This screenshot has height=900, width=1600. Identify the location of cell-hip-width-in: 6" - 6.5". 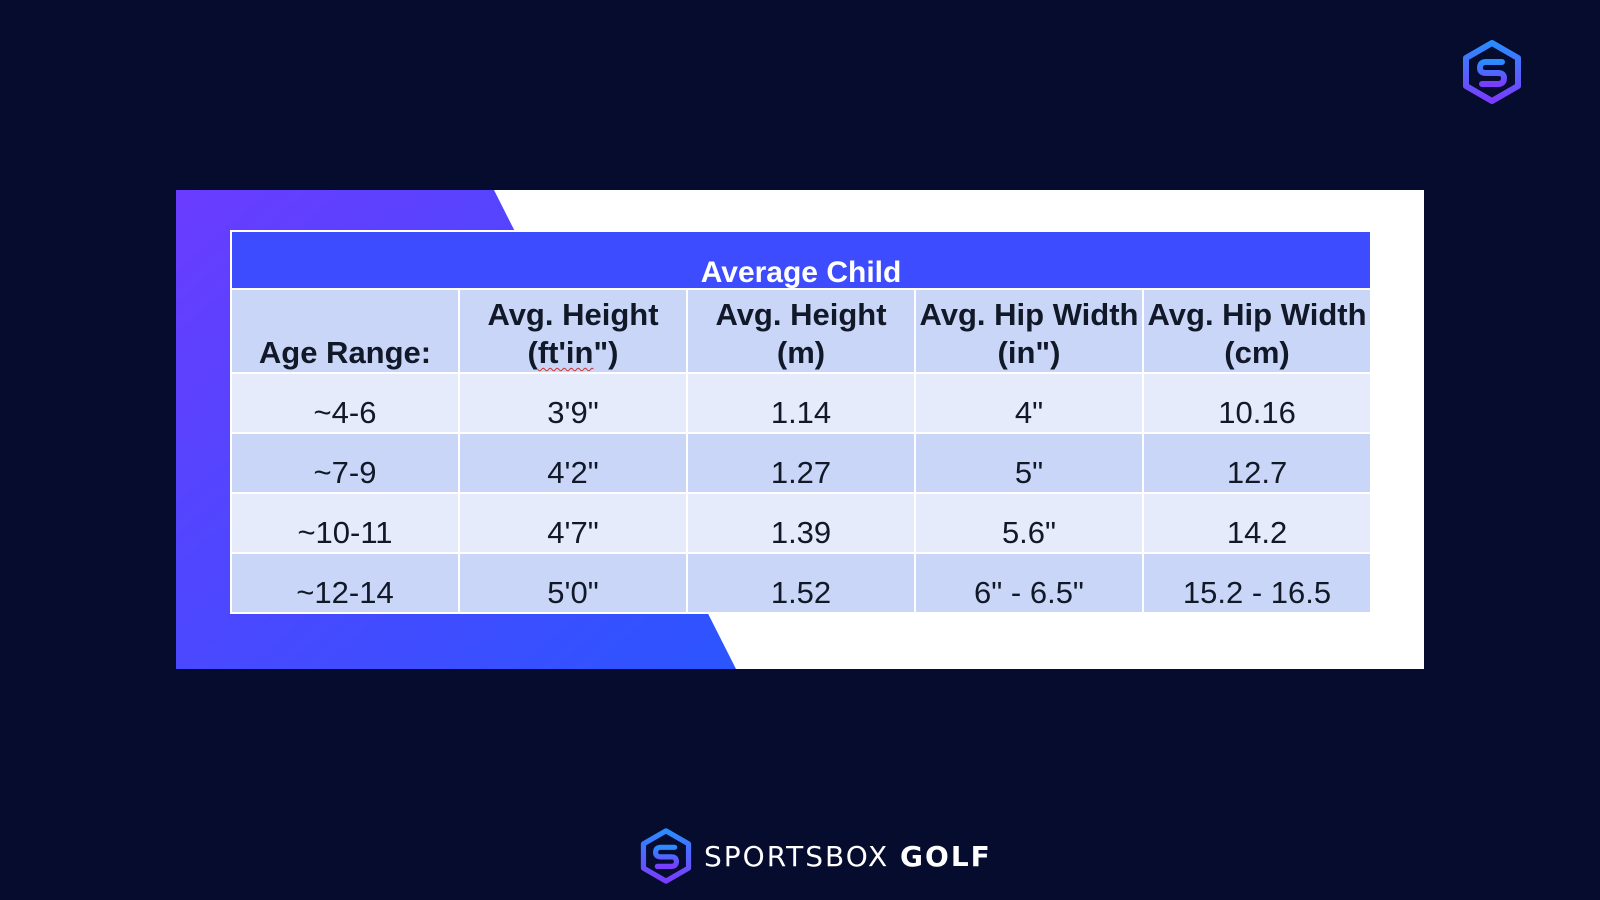
(1029, 583).